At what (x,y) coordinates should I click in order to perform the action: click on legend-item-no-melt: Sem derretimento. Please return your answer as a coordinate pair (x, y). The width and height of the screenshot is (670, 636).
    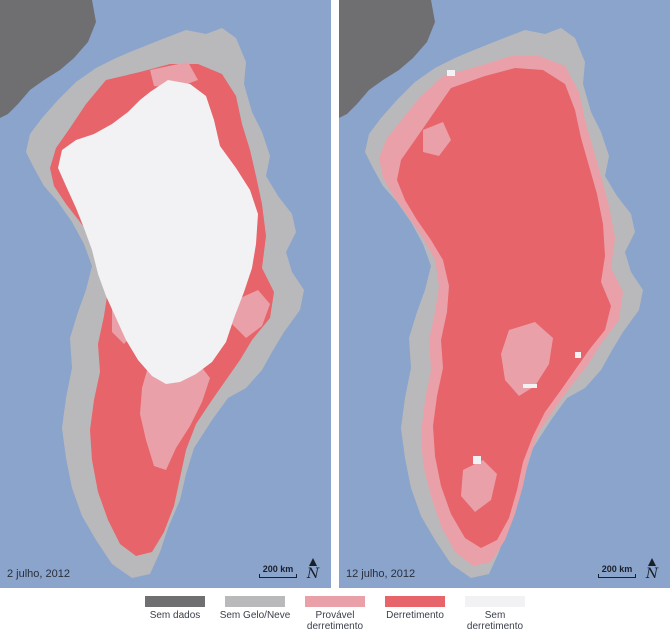
    Looking at the image, I should click on (495, 614).